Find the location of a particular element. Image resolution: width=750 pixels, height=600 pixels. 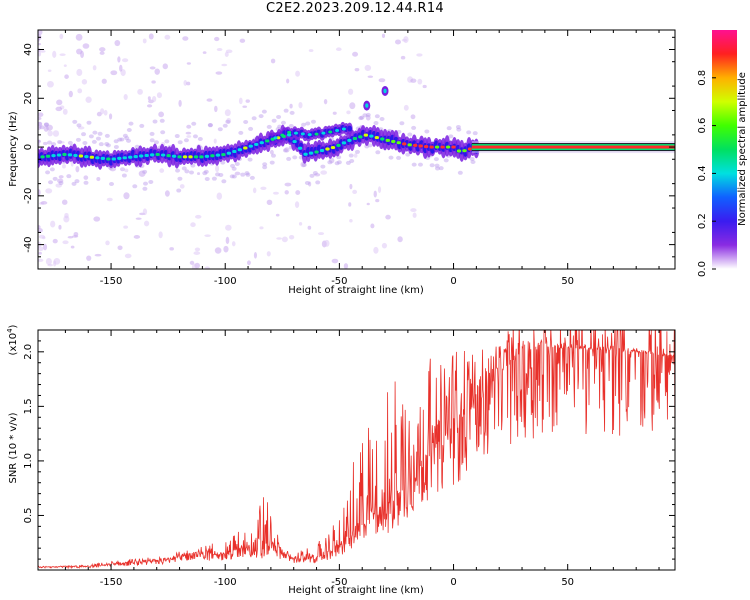

y-tick-label: 2.0 is located at coordinates (28, 352).